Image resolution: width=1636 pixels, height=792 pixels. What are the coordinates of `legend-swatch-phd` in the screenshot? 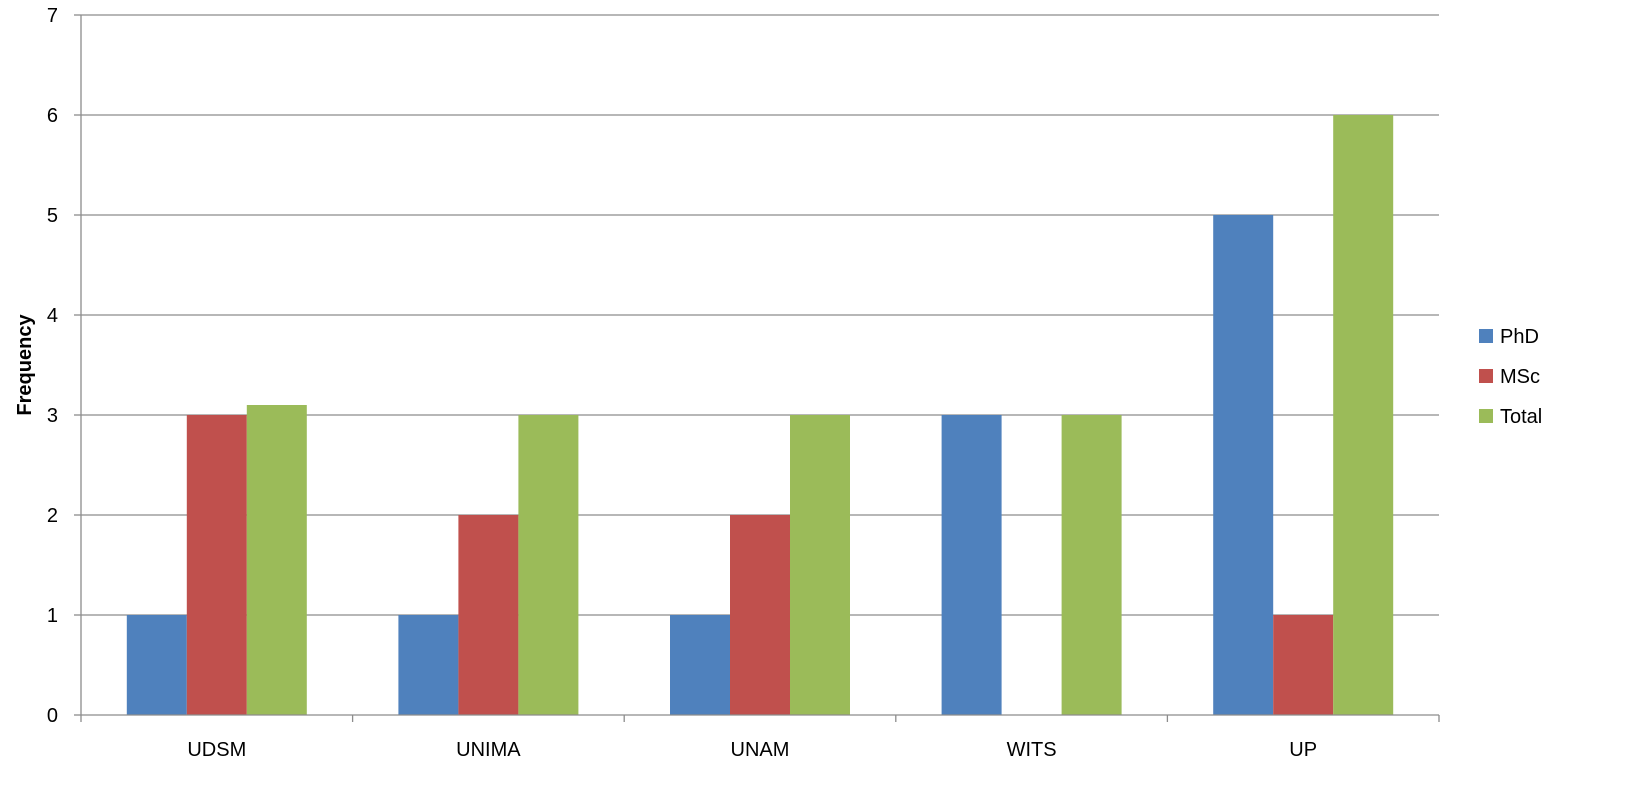 It's located at (1486, 336).